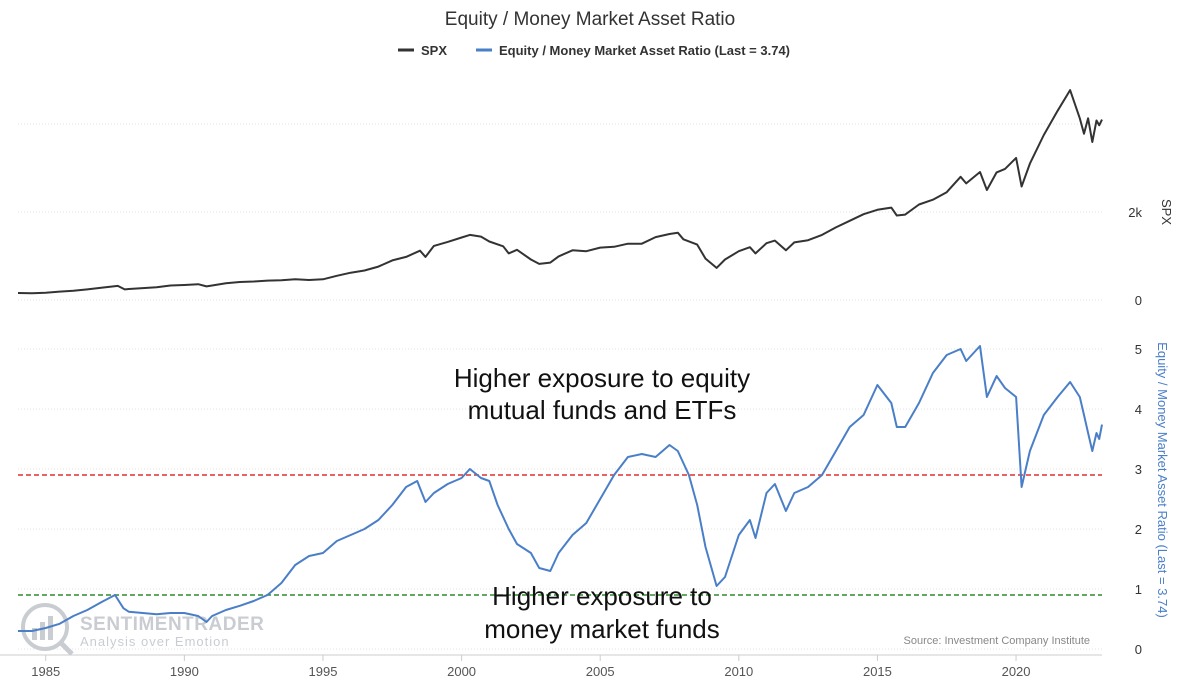 Image resolution: width=1200 pixels, height=693 pixels. I want to click on x-tick-label: 1990, so click(184, 671).